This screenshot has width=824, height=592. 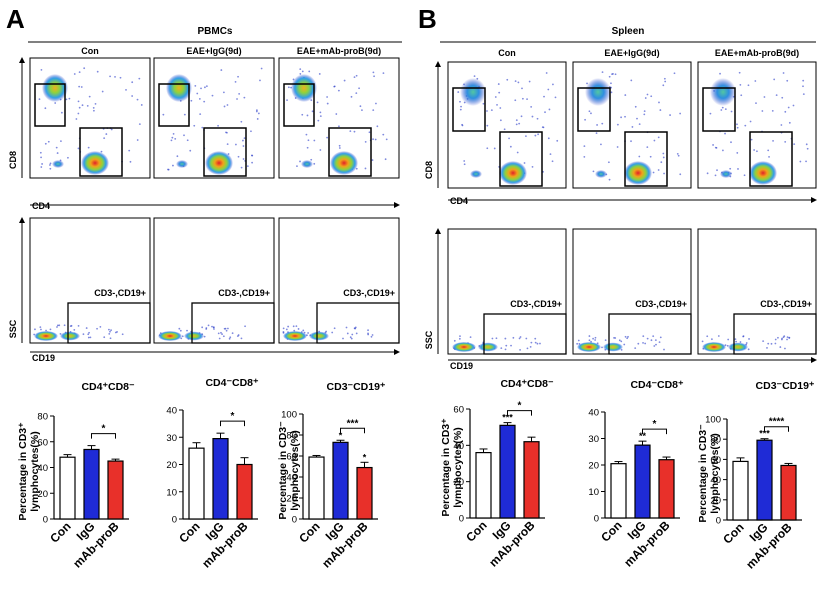 I want to click on ssc-axis-label: SSC, so click(x=13, y=328).